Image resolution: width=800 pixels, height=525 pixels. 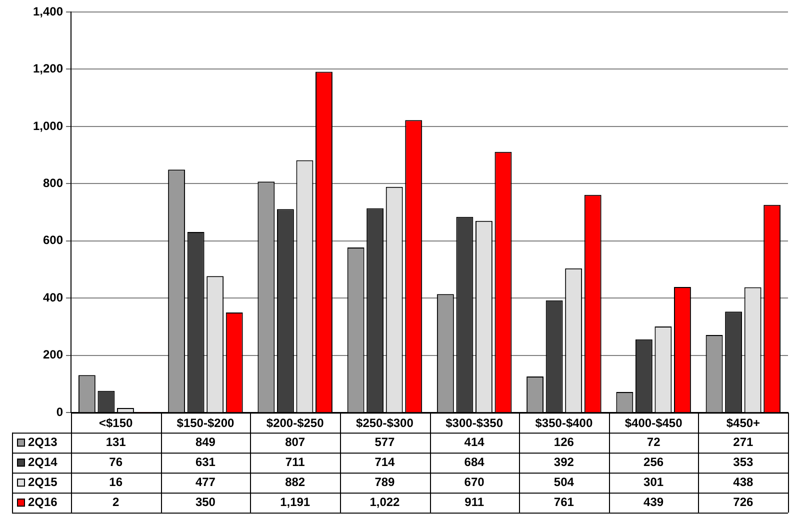 I want to click on y-tick-label: 600, so click(x=53, y=240).